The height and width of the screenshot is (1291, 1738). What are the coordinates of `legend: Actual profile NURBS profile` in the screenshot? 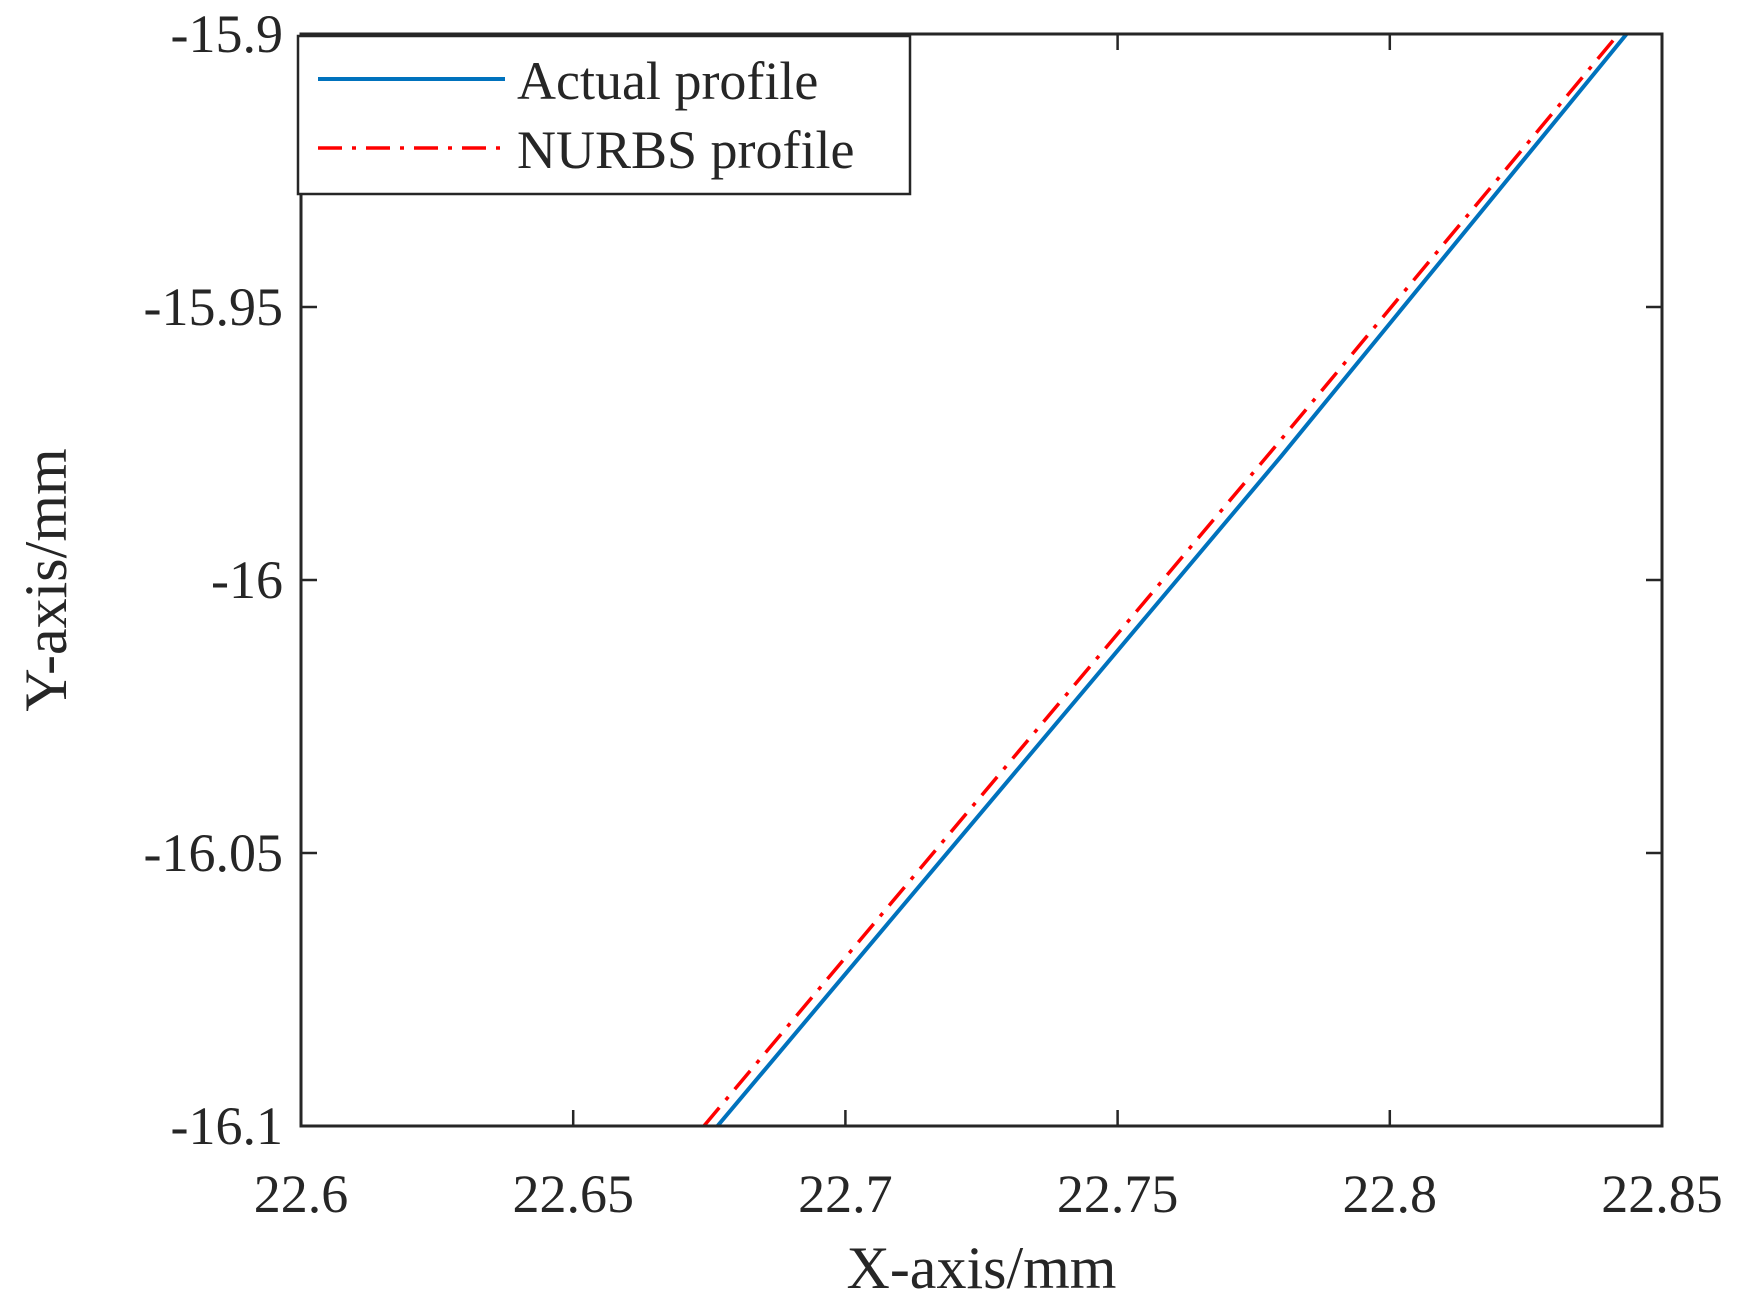 It's located at (604, 115).